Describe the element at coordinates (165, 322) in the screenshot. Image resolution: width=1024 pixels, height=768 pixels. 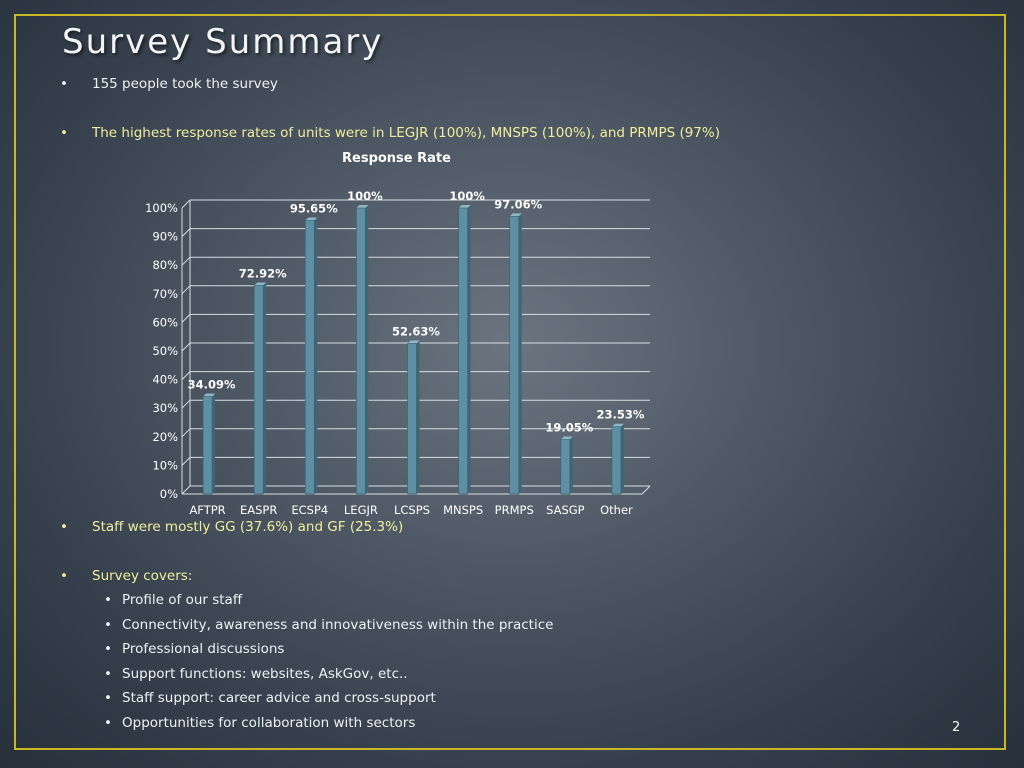
I see `y-tick-label: 60%` at that location.